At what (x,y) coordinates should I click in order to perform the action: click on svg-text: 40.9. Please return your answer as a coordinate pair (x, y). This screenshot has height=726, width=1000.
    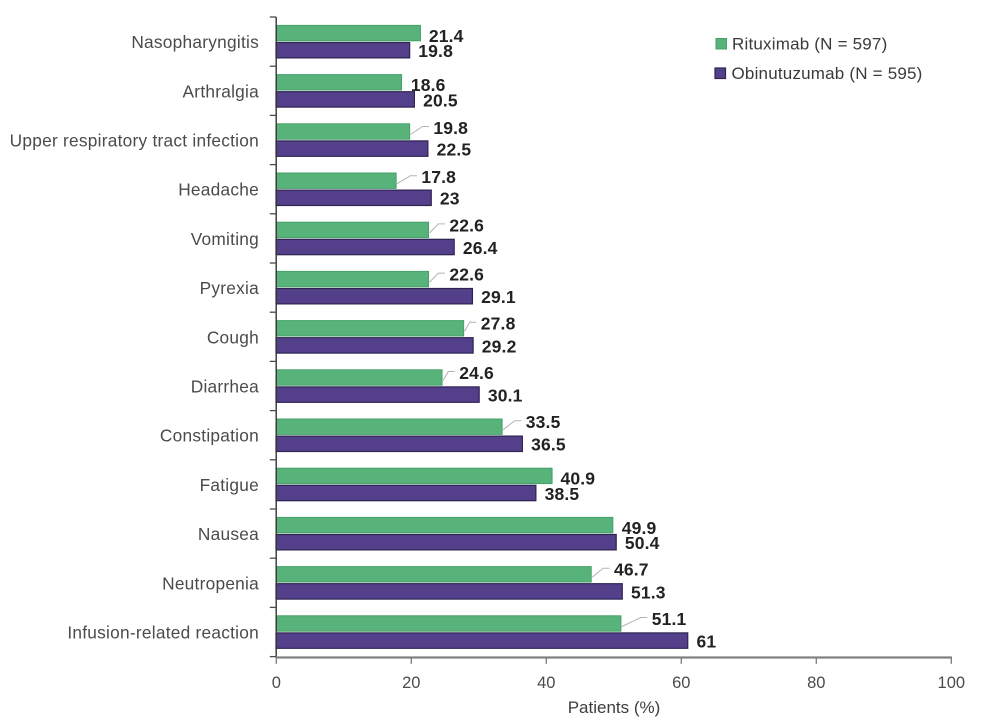
    Looking at the image, I should click on (578, 479).